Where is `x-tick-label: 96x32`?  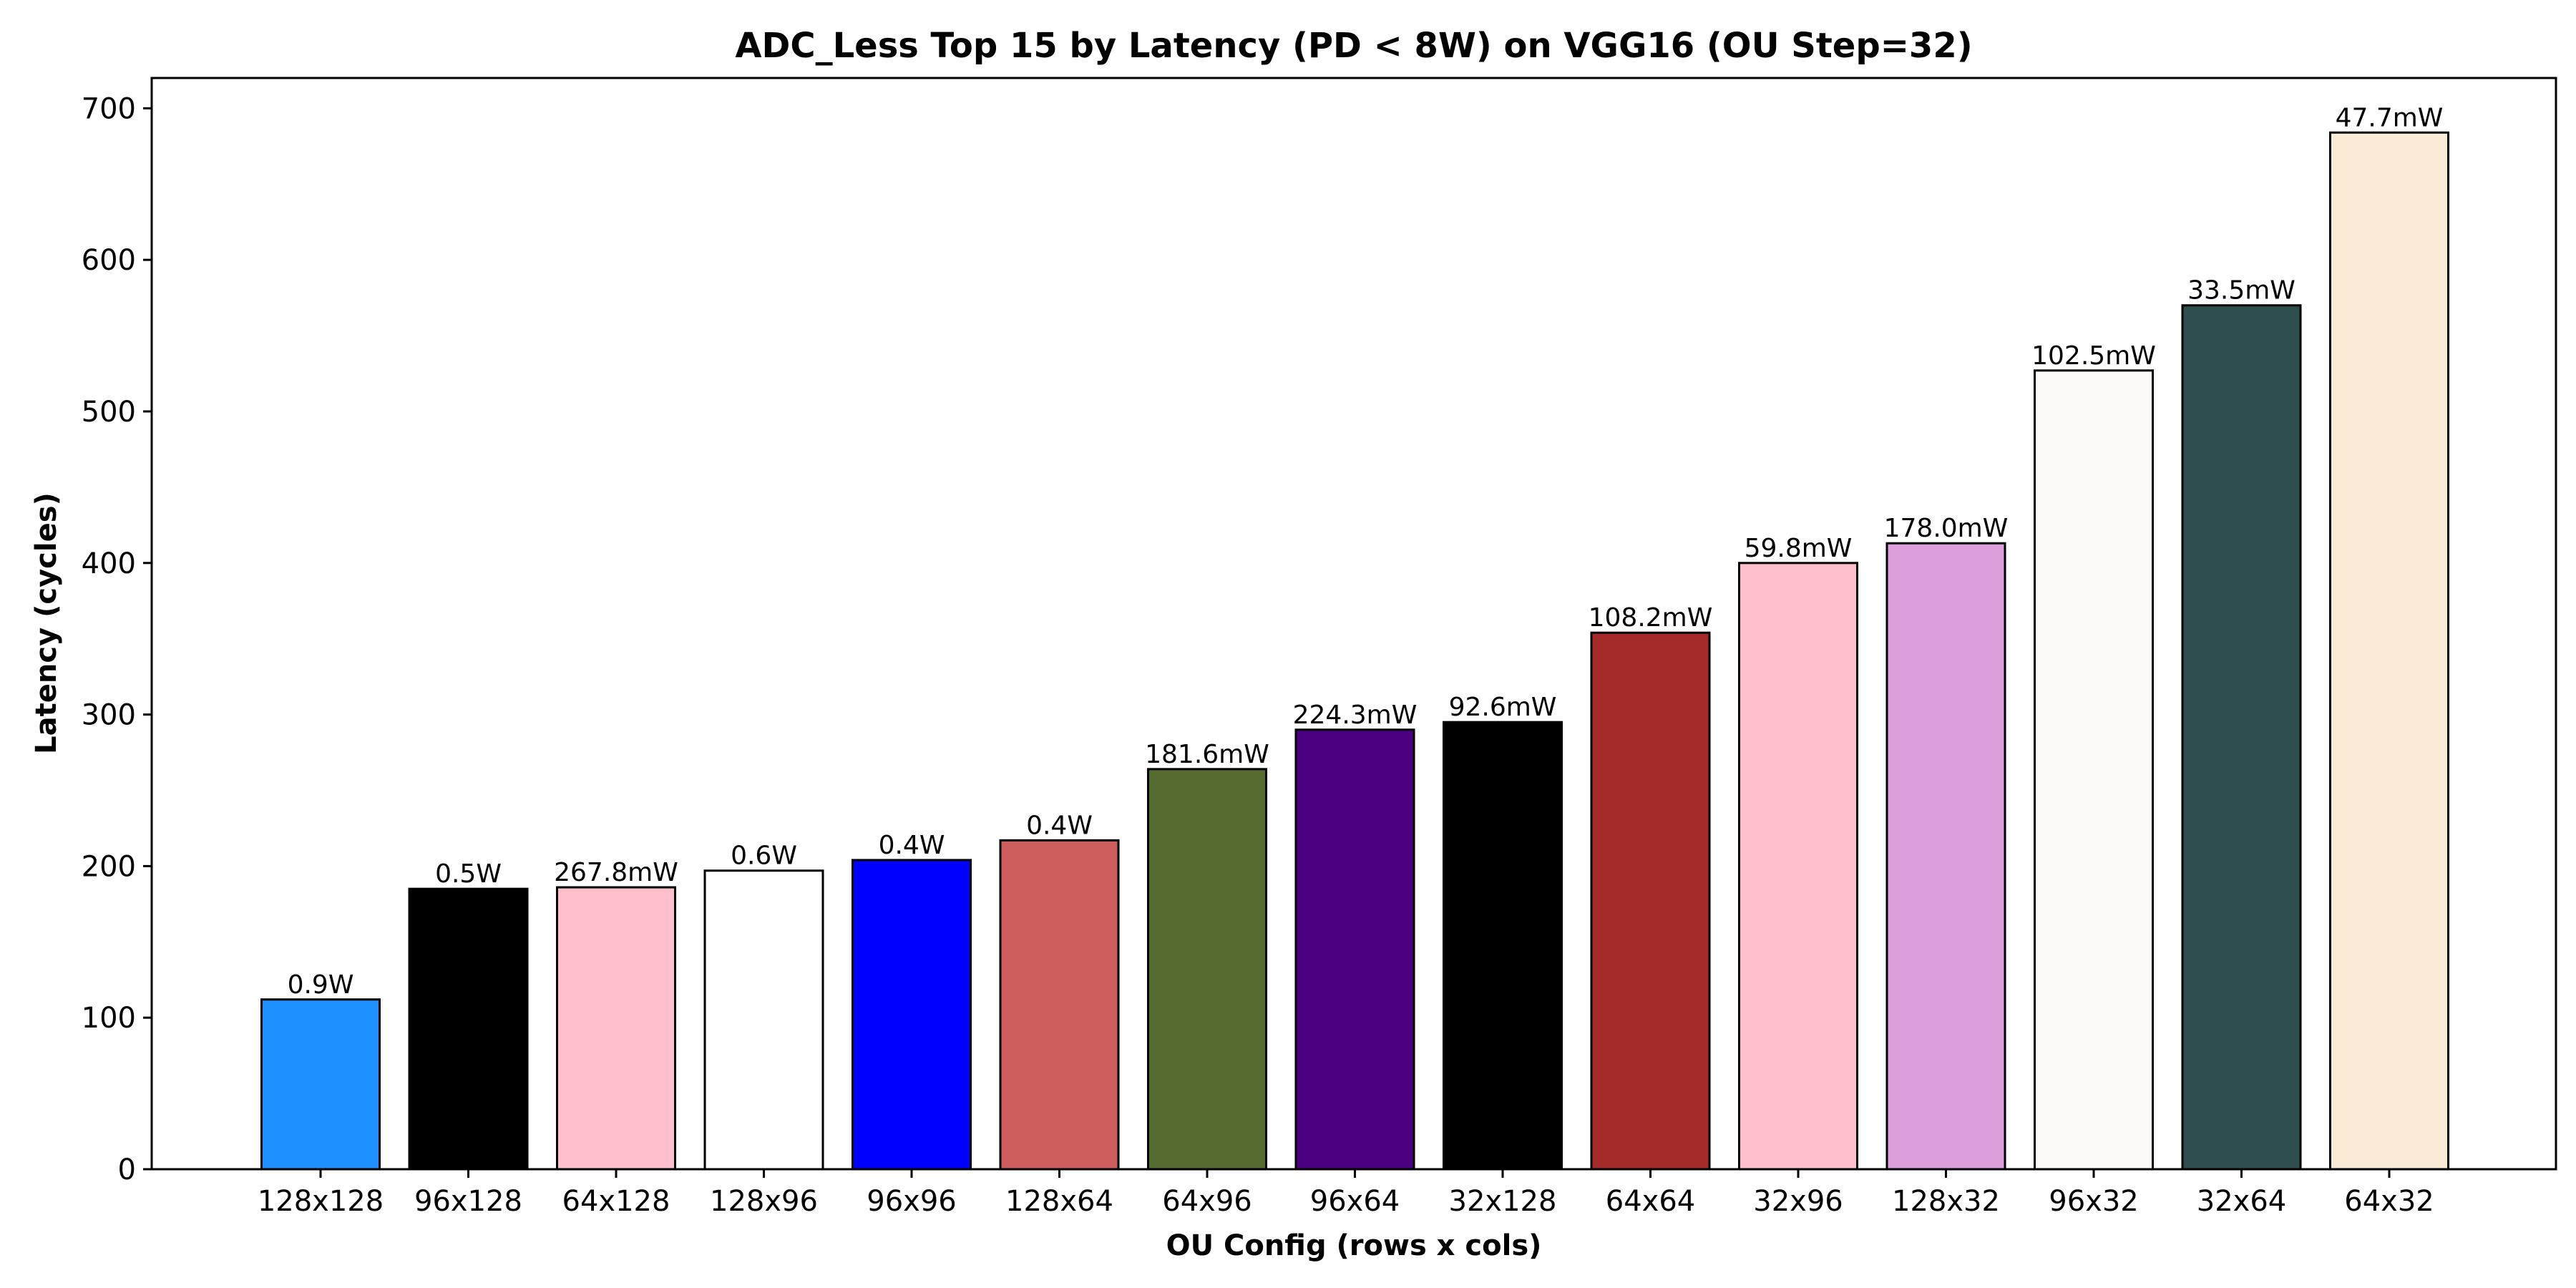
x-tick-label: 96x32 is located at coordinates (2093, 1201).